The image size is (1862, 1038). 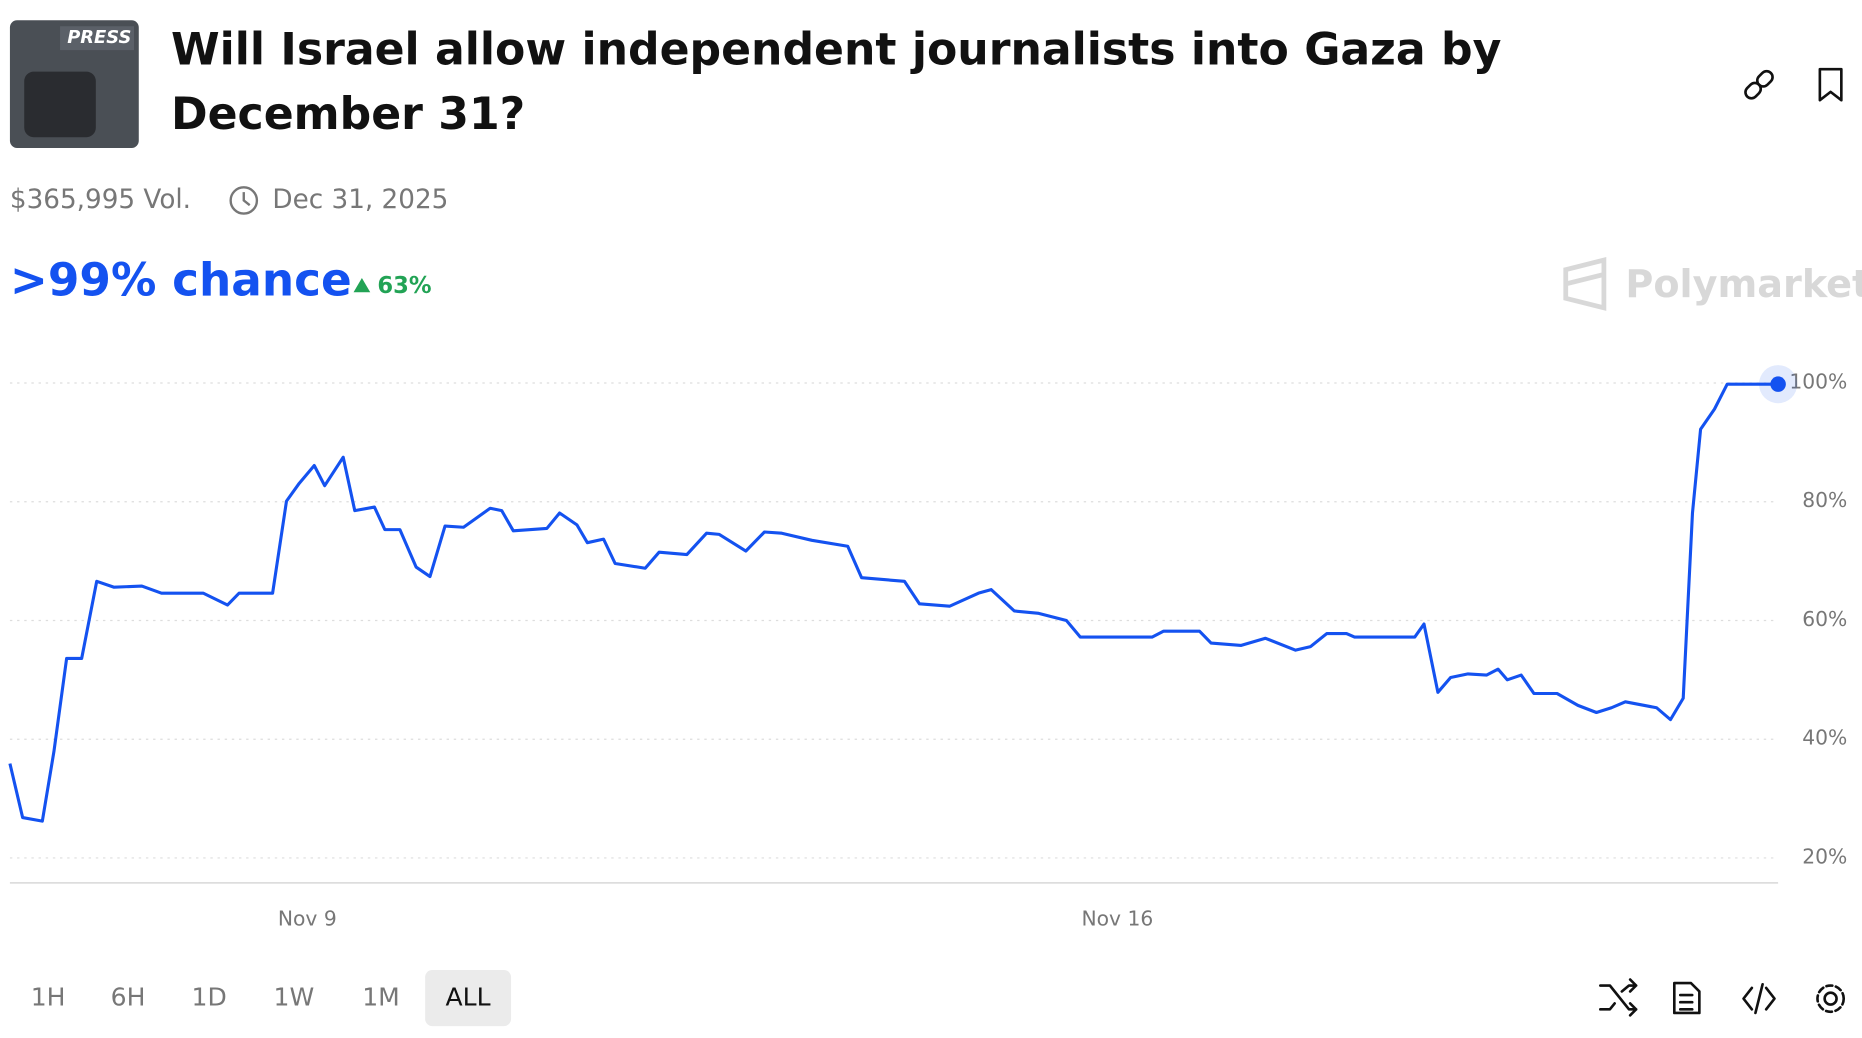 I want to click on embed-icon, so click(x=1759, y=998).